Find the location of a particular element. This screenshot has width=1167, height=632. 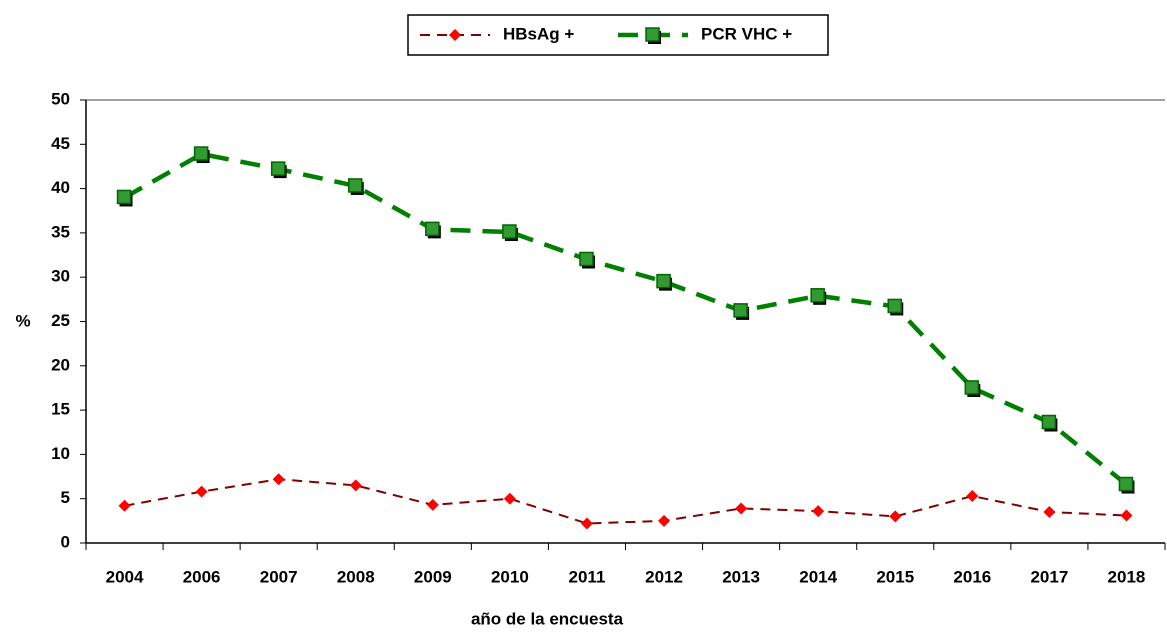

y-tick-label: 35 is located at coordinates (60, 231).